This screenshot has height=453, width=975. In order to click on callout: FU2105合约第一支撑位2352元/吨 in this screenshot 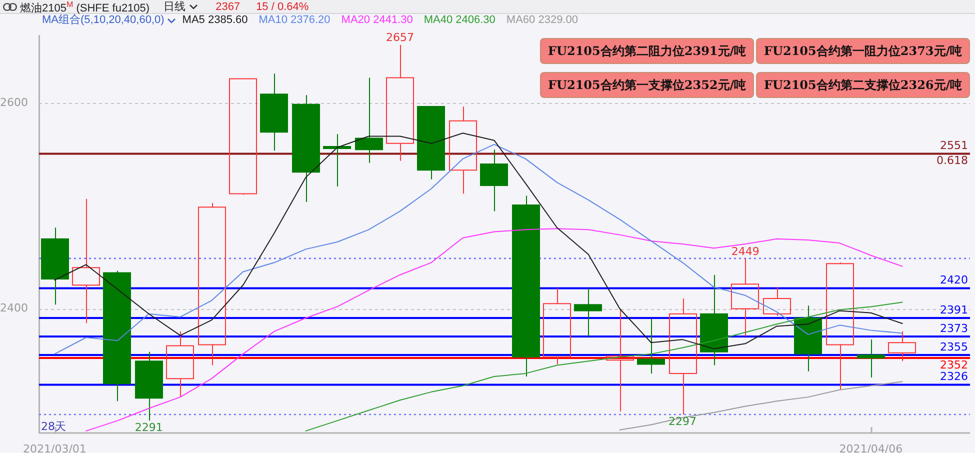, I will do `click(647, 85)`.